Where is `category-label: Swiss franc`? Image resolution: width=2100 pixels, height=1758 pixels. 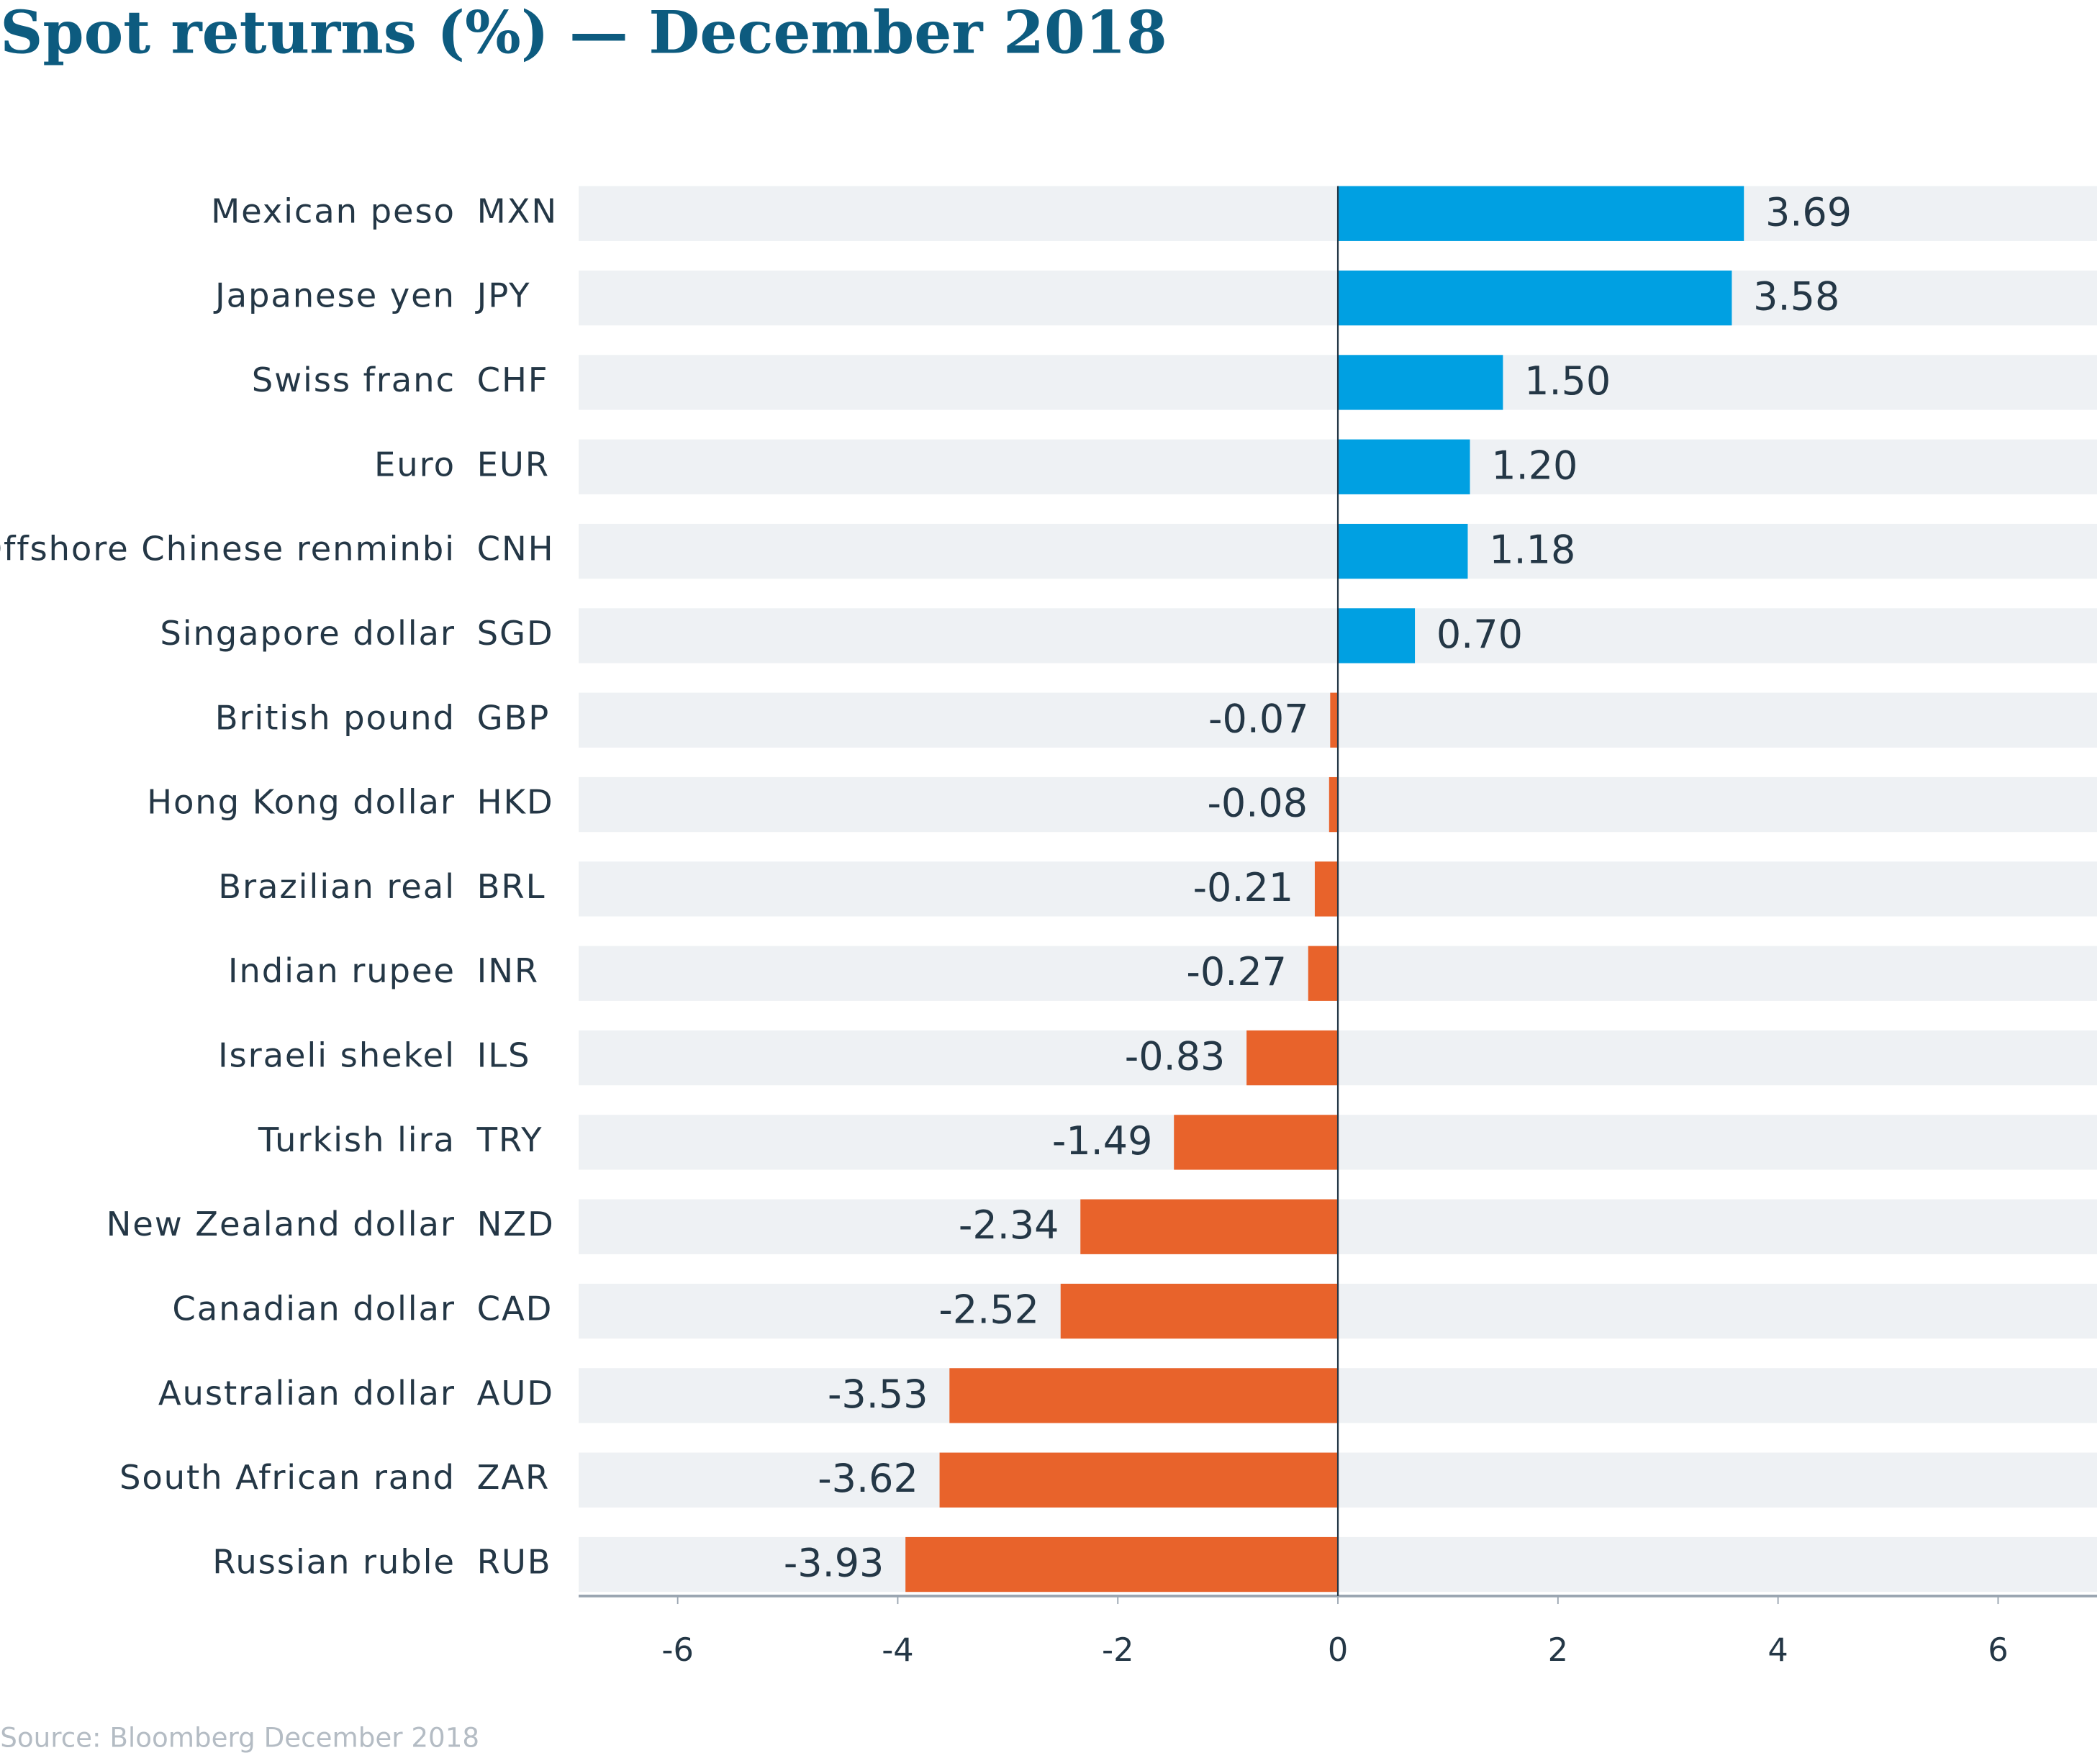
category-label: Swiss franc is located at coordinates (354, 380).